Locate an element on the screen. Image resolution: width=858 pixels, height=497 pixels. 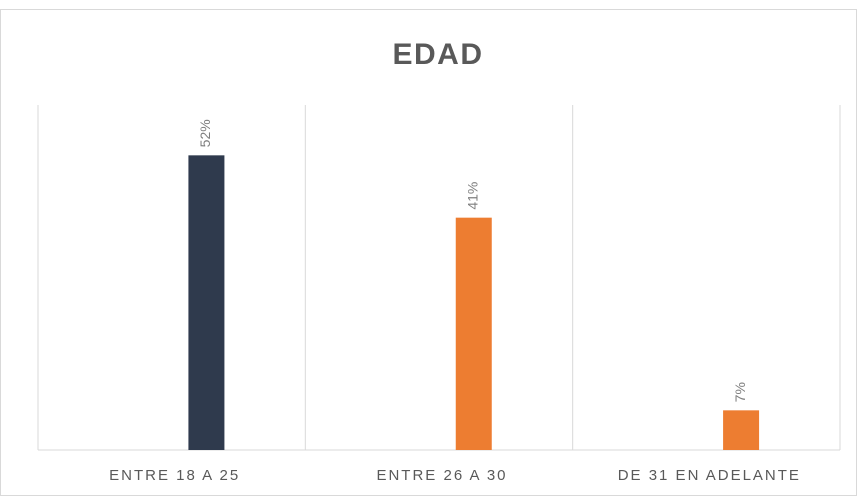
x-tick-label: ENTRE 18 A 25 is located at coordinates (174, 475).